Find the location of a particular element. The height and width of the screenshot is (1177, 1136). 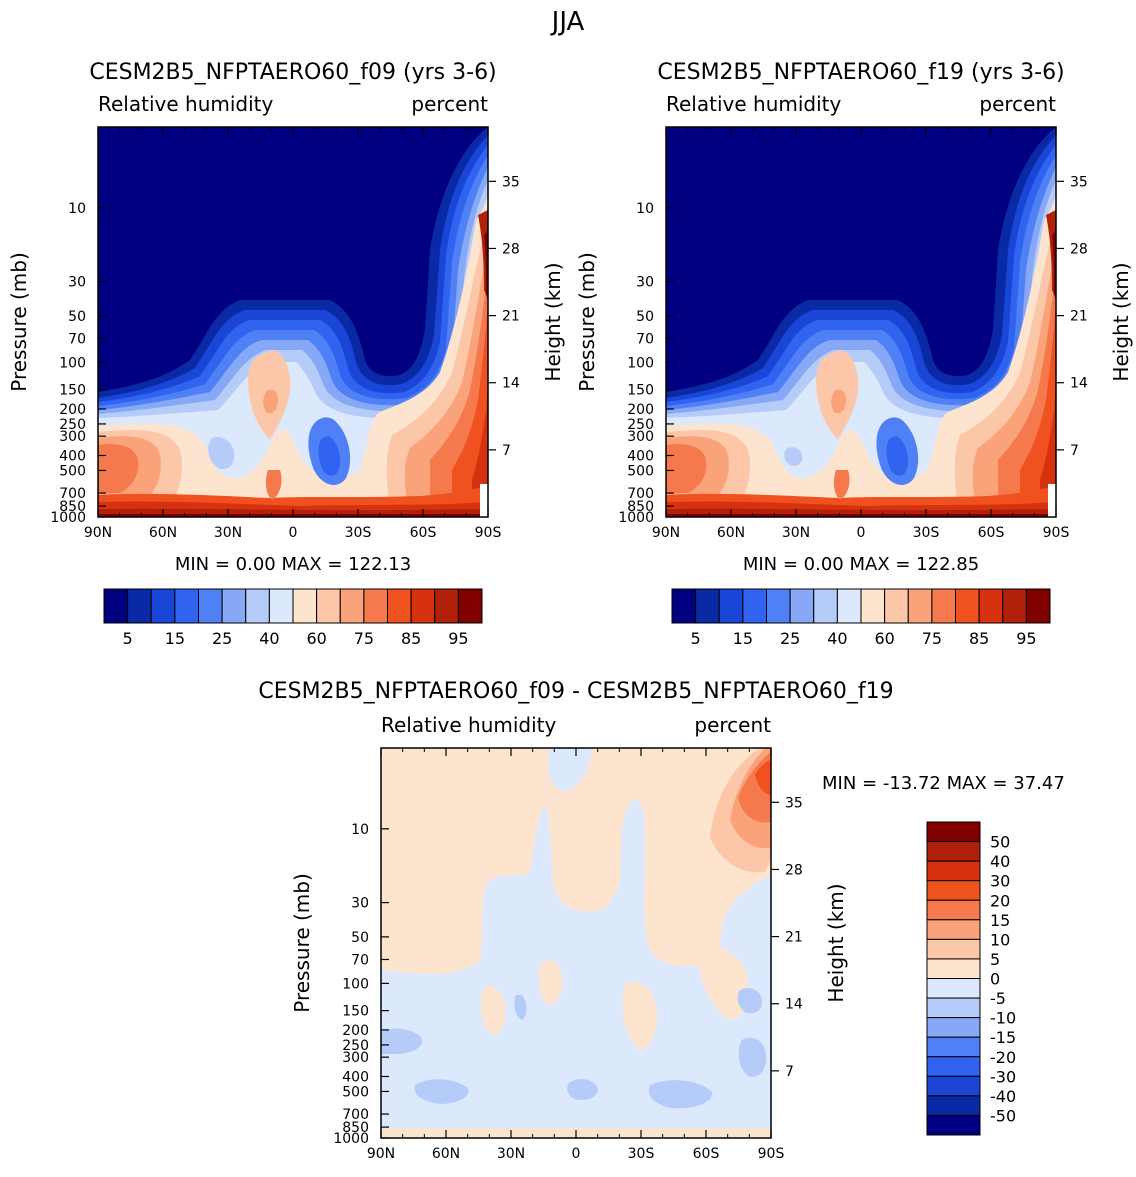

y-right-tick-label: 28 is located at coordinates (511, 249).